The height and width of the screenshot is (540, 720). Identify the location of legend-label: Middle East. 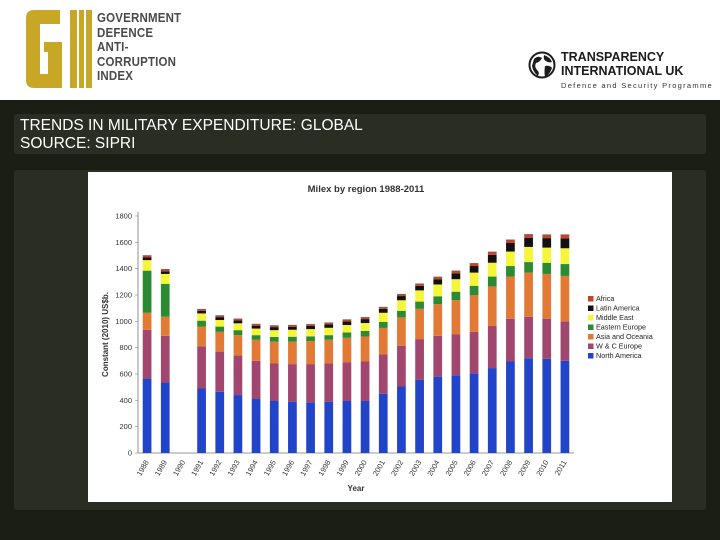
(615, 317).